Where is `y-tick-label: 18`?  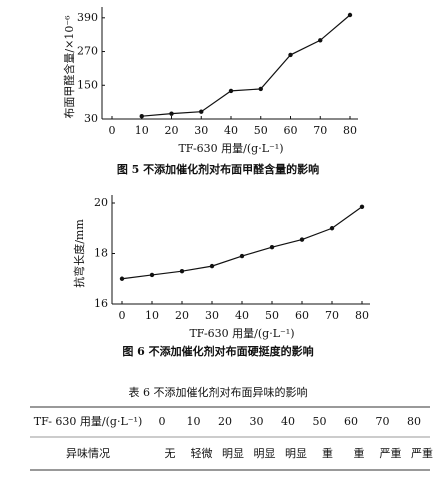
y-tick-label: 18 is located at coordinates (101, 253).